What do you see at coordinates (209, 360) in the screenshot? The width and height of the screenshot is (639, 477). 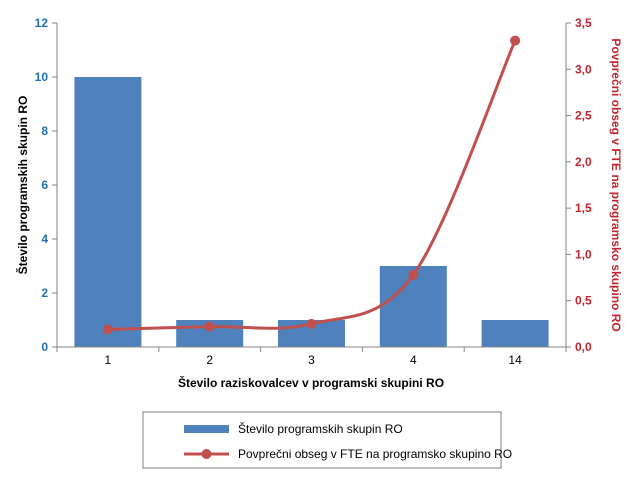 I see `x-tick-label-2: 2` at bounding box center [209, 360].